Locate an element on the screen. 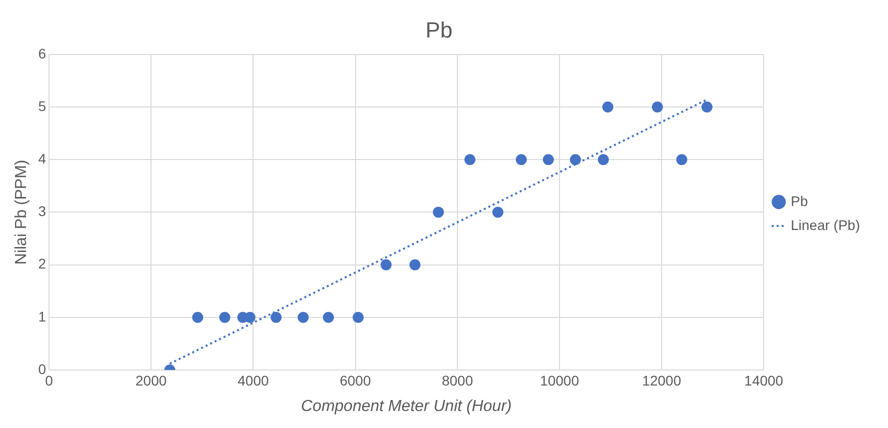 The height and width of the screenshot is (428, 888). legend-label: Pb is located at coordinates (799, 200).